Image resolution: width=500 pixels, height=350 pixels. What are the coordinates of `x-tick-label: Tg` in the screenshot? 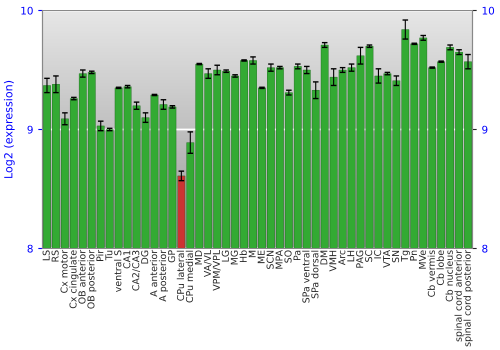 It's located at (405, 256).